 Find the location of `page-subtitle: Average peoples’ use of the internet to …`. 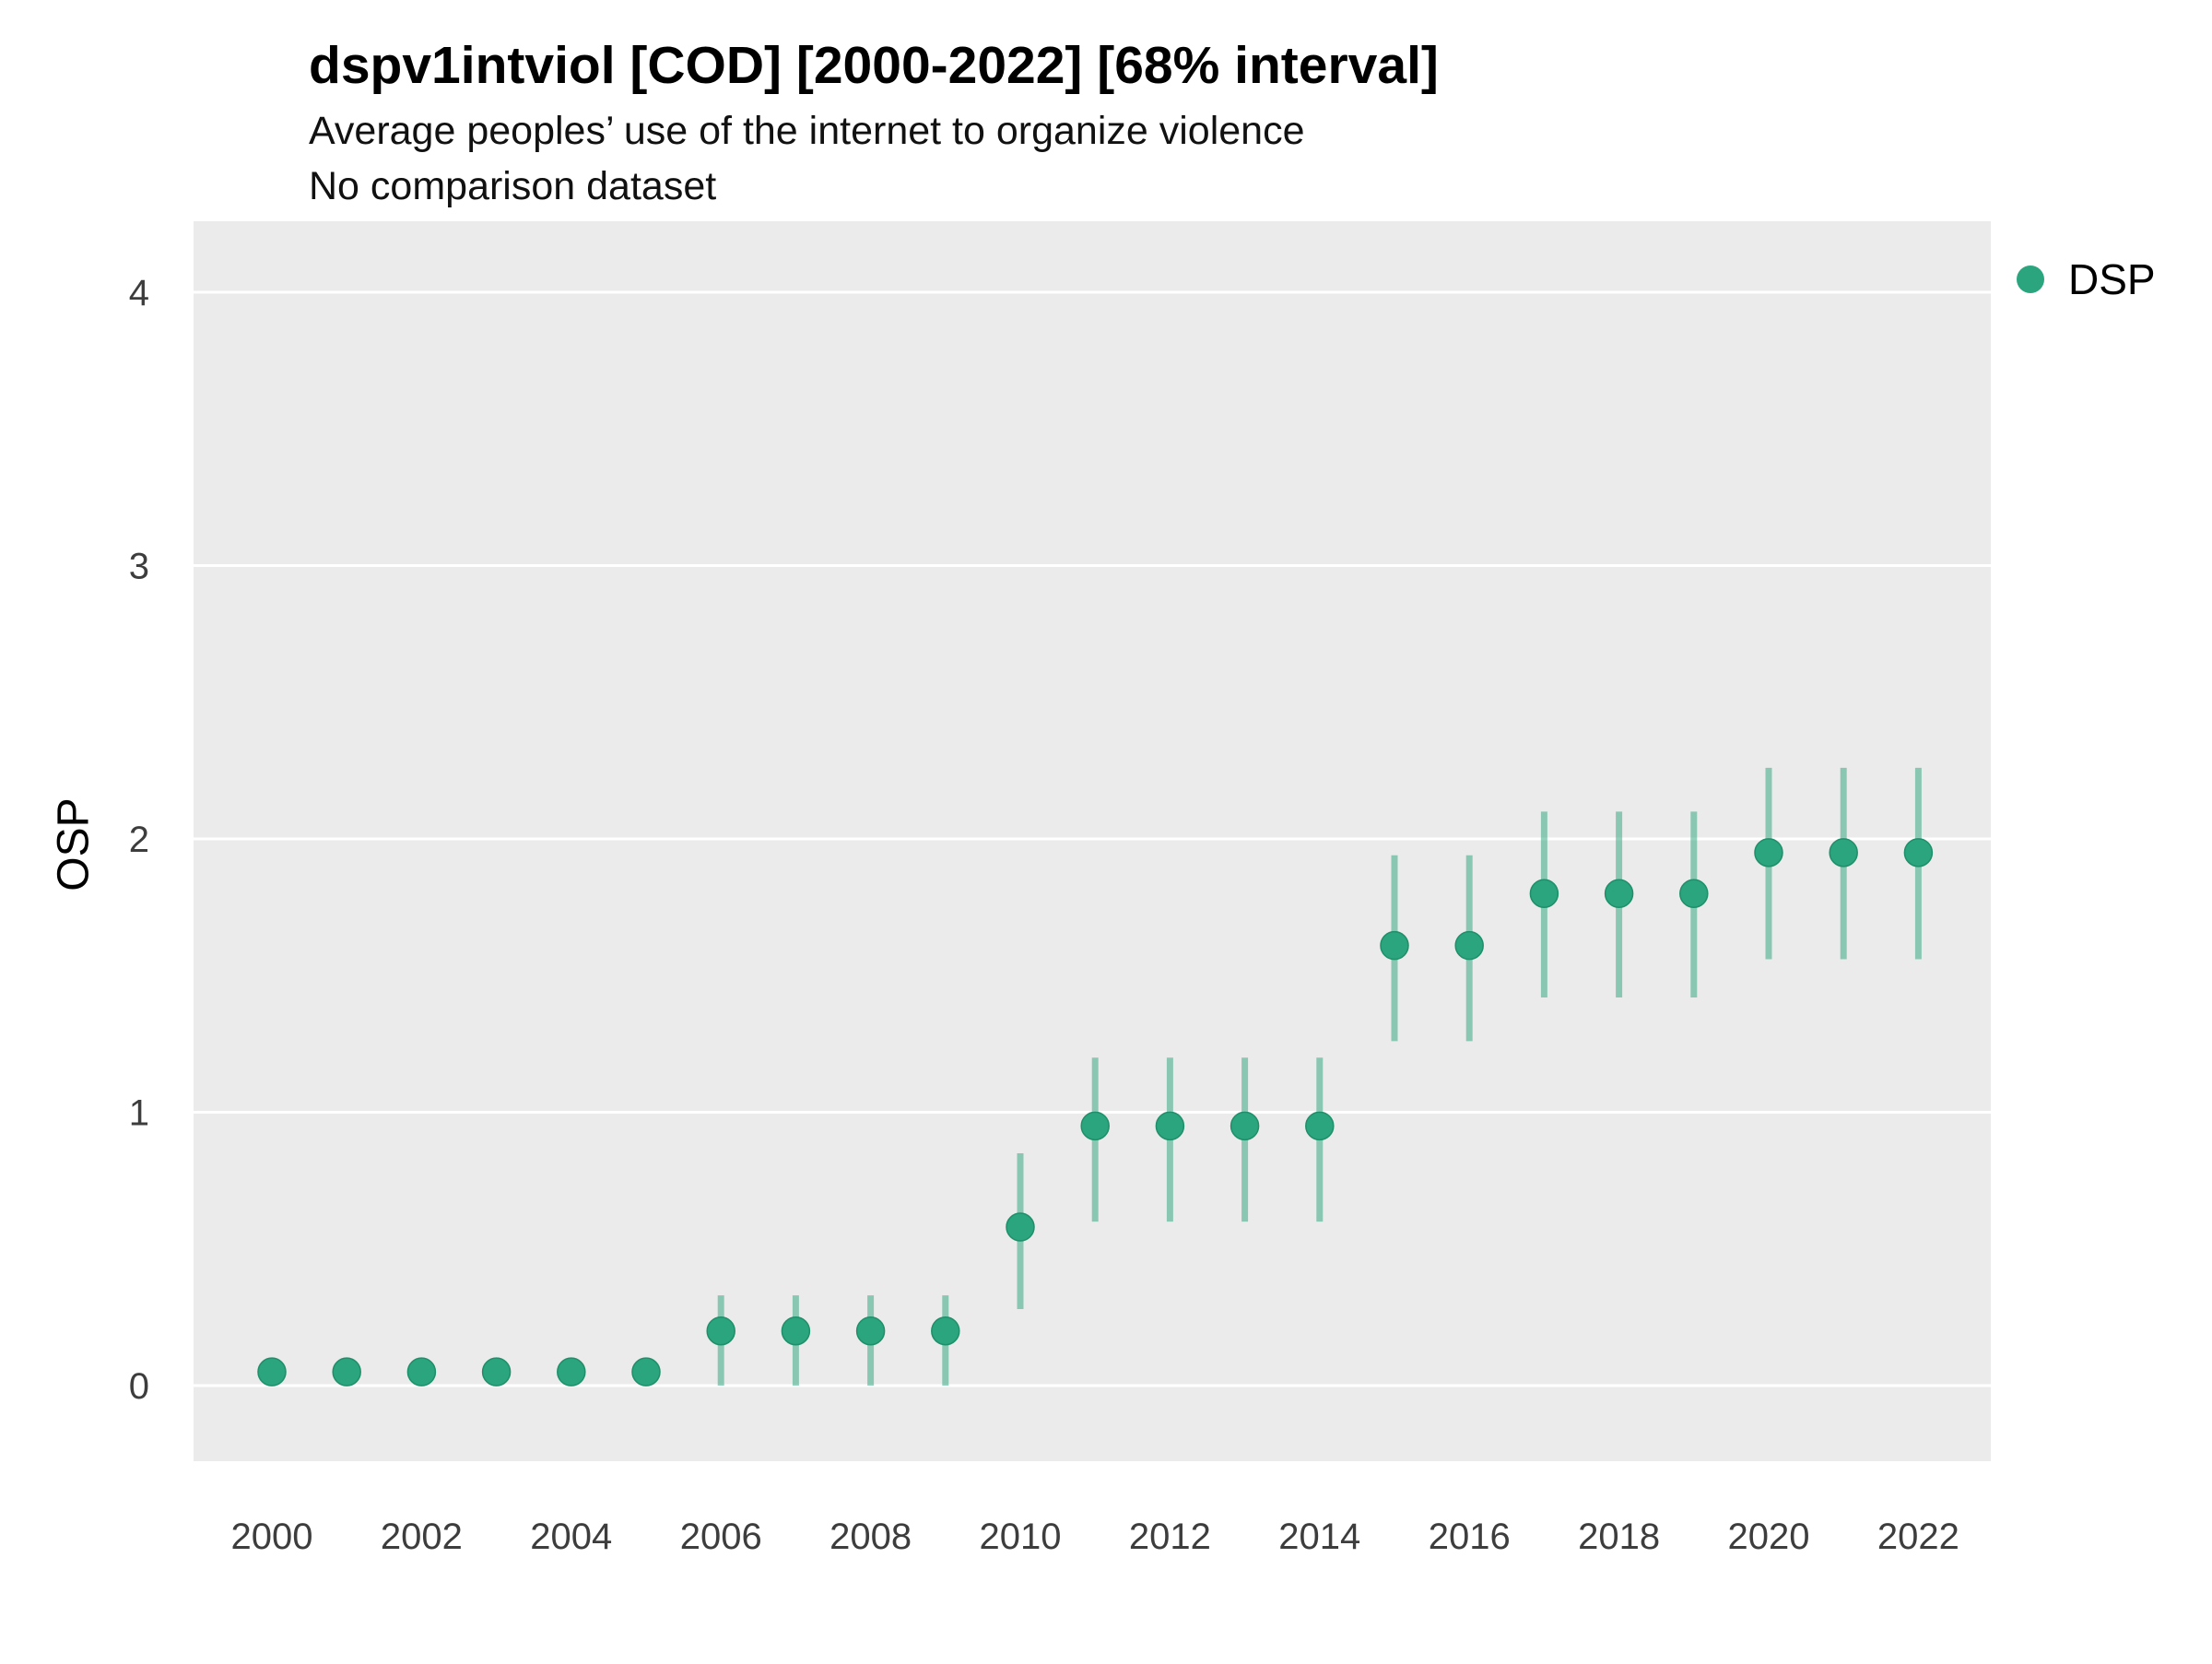

page-subtitle: Average peoples’ use of the internet to … is located at coordinates (807, 131).